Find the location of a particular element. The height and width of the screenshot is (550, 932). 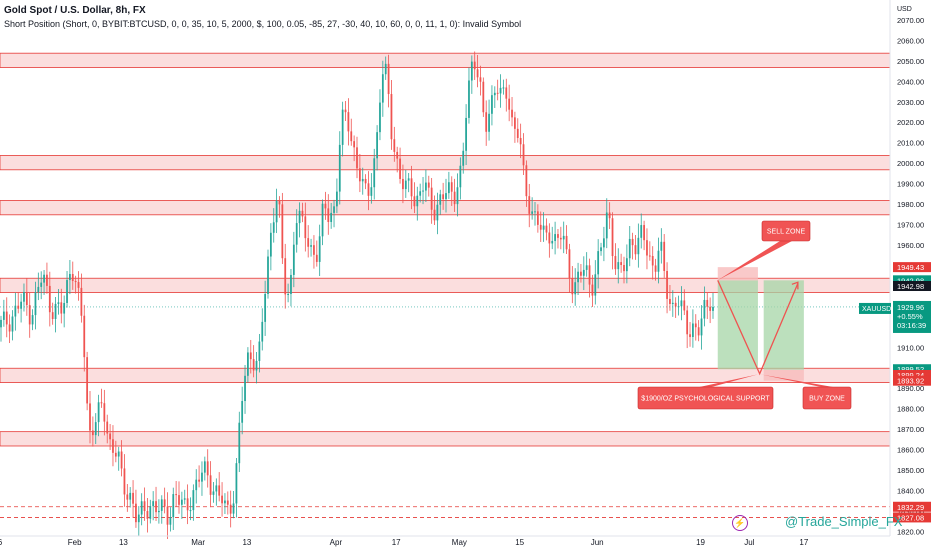

x-tick-label: Jul is located at coordinates (749, 542).